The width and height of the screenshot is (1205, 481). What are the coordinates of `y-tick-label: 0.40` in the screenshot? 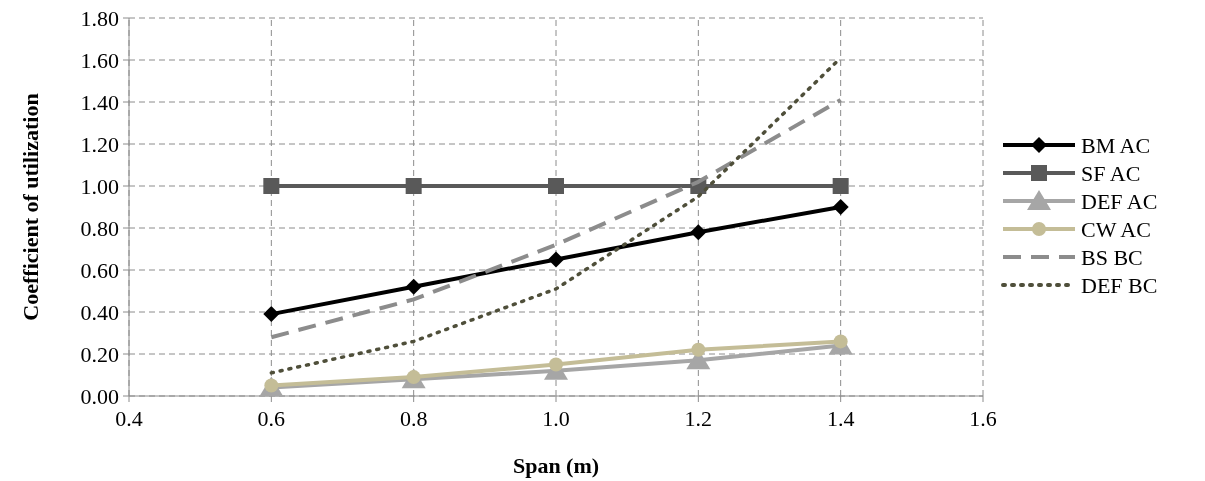 It's located at (99, 312).